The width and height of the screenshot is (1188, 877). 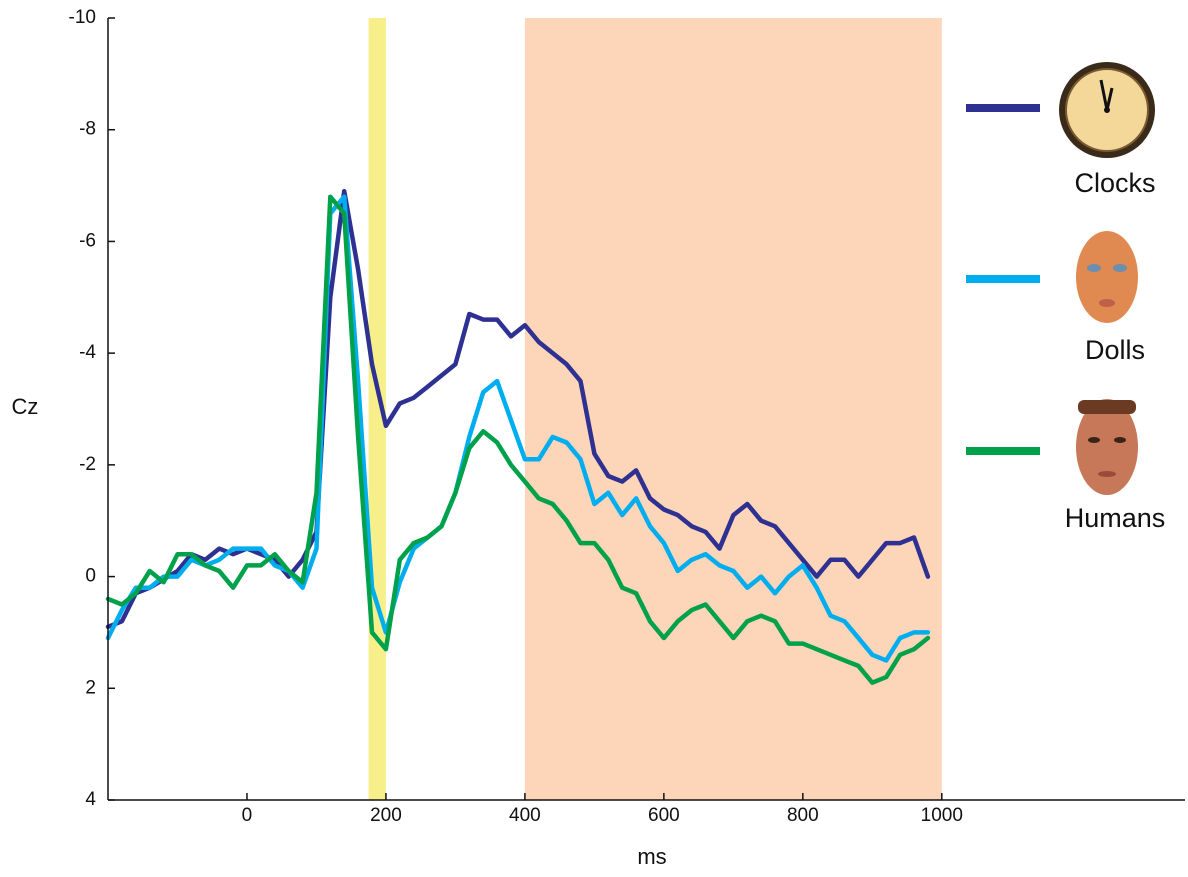 What do you see at coordinates (1107, 277) in the screenshot?
I see `doll-icon` at bounding box center [1107, 277].